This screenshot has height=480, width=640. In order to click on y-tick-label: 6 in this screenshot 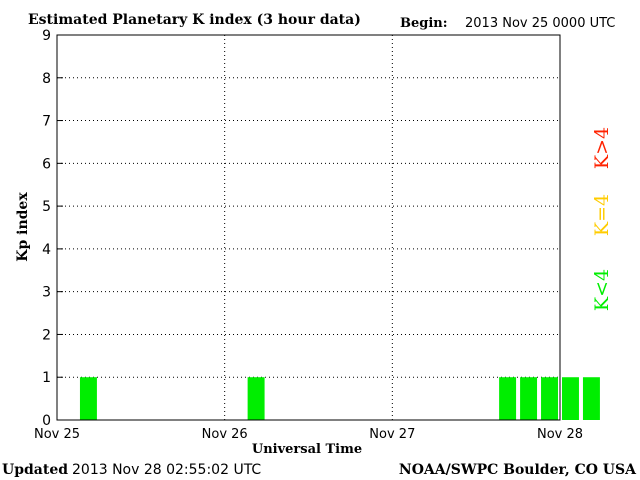, I will do `click(46, 164)`.